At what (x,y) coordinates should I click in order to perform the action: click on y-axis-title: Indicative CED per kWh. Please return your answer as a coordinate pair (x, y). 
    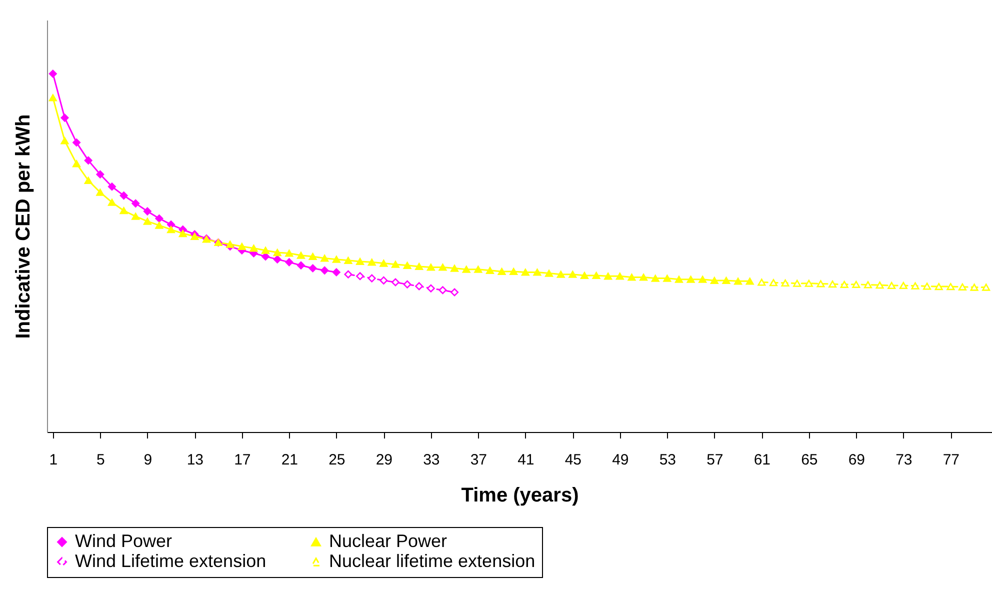
    Looking at the image, I should click on (23, 226).